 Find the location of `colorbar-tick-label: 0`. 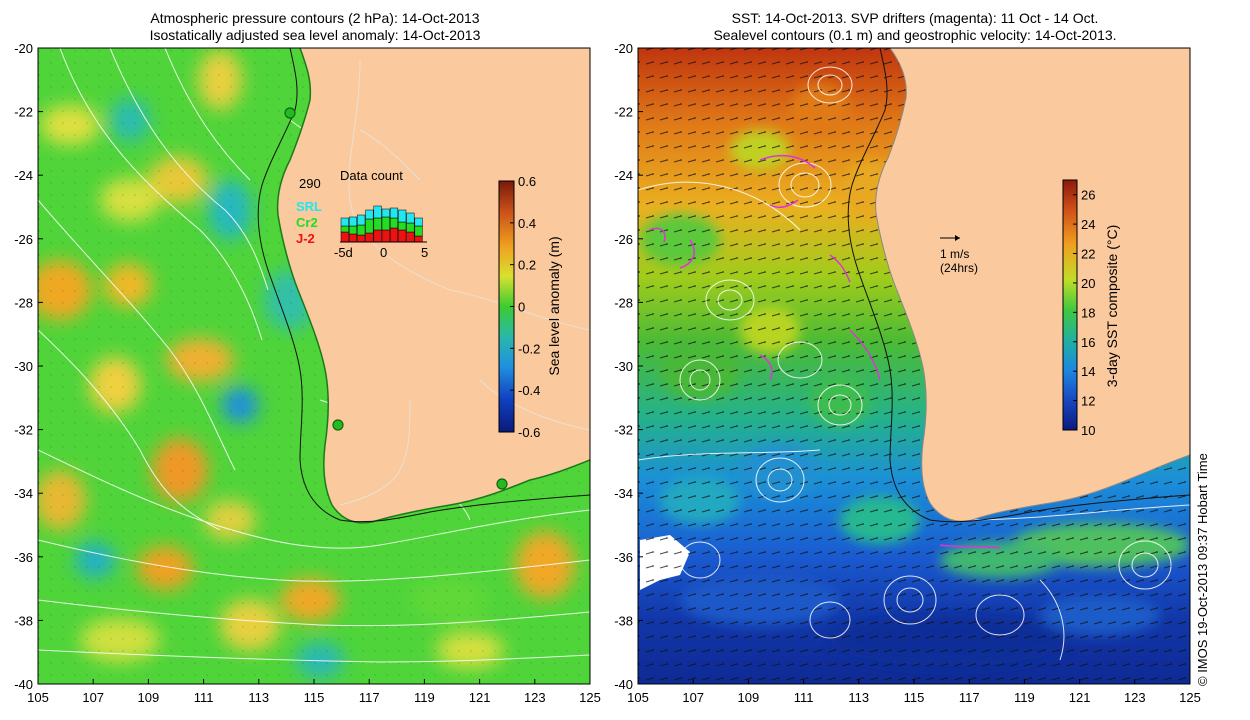

colorbar-tick-label: 0 is located at coordinates (521, 307).